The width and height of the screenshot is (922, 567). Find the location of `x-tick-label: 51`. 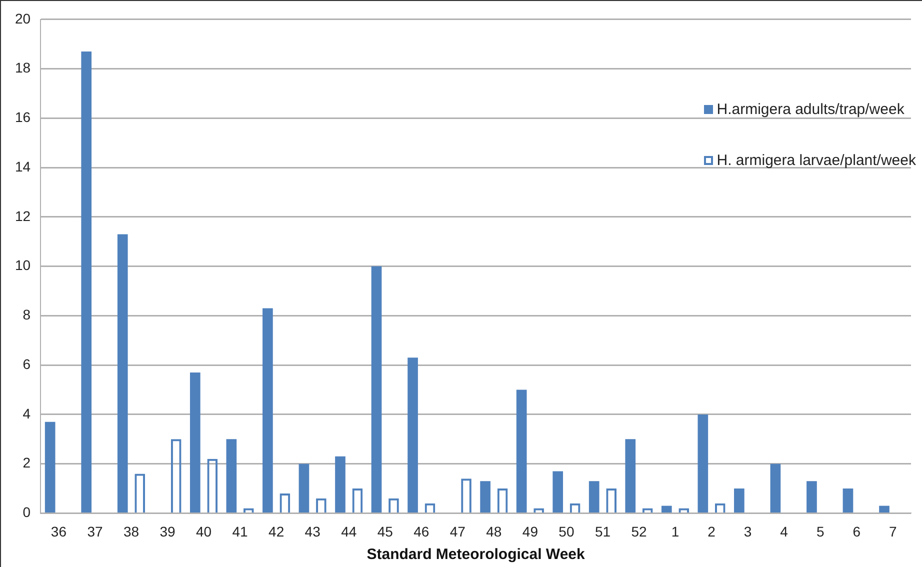

x-tick-label: 51 is located at coordinates (602, 531).